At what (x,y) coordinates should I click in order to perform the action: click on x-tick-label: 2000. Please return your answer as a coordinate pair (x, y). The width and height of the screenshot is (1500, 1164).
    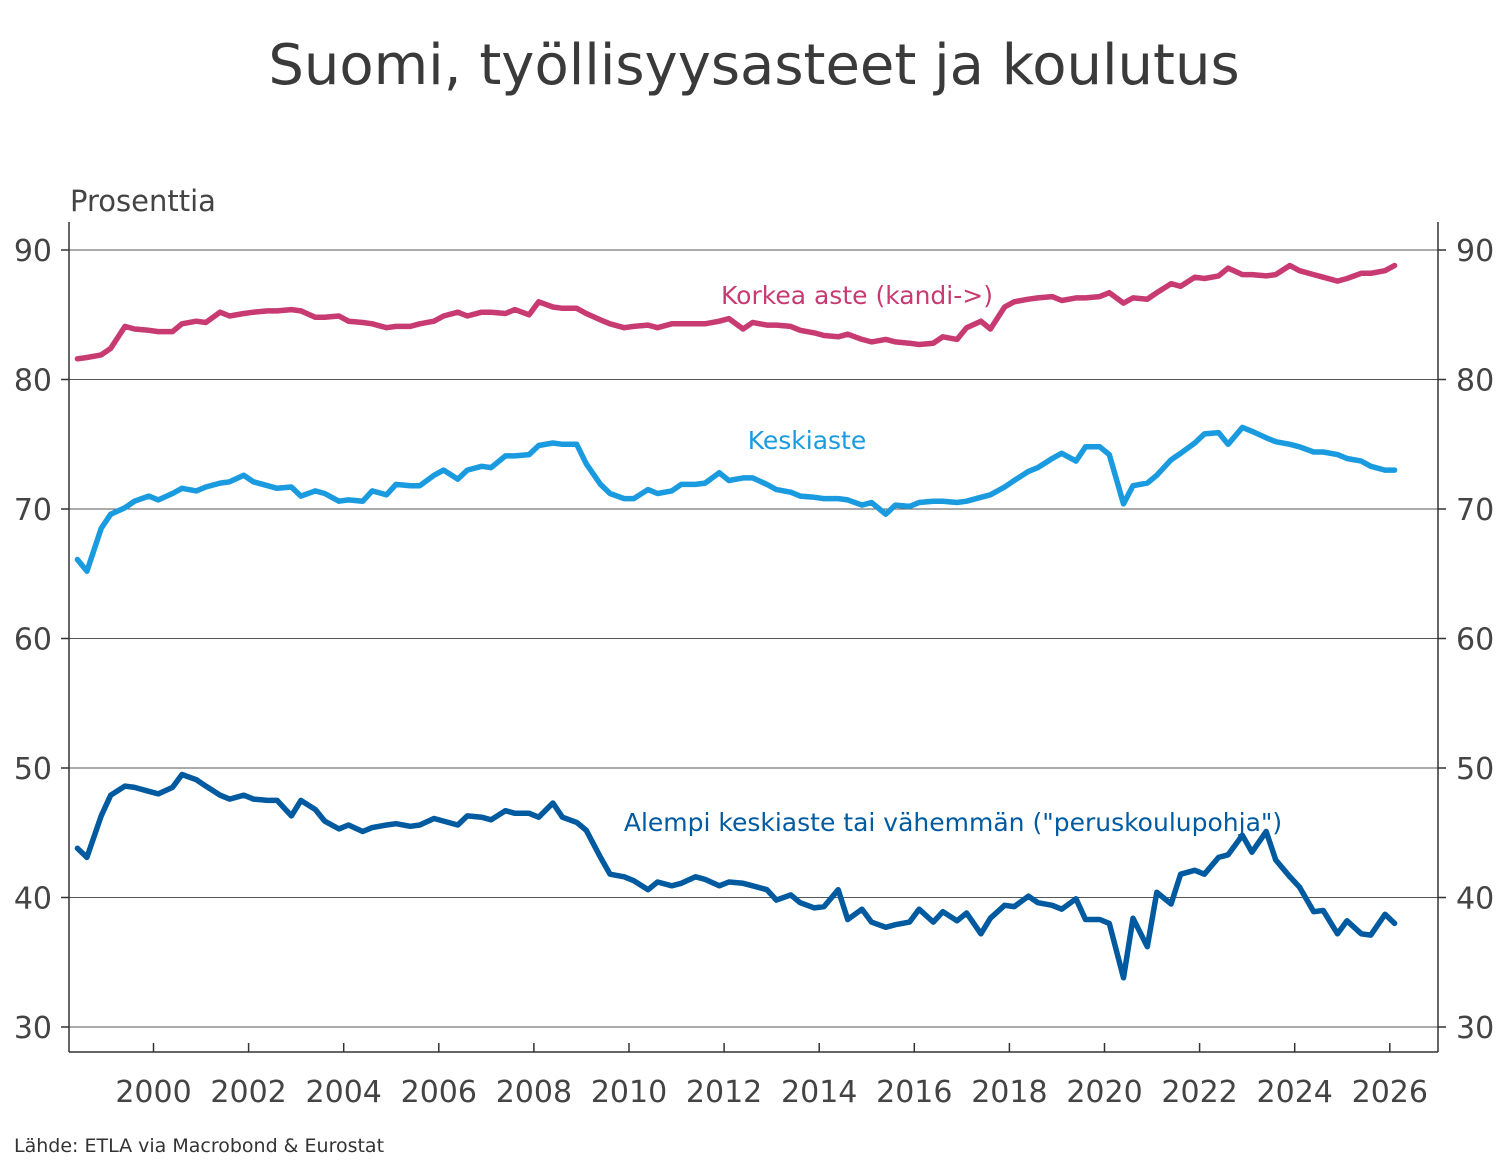
    Looking at the image, I should click on (153, 1092).